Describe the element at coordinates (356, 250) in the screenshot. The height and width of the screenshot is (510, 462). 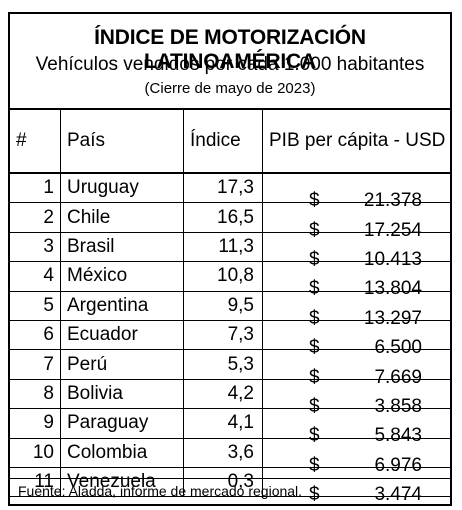
I see `gdp-cell: $10.413` at that location.